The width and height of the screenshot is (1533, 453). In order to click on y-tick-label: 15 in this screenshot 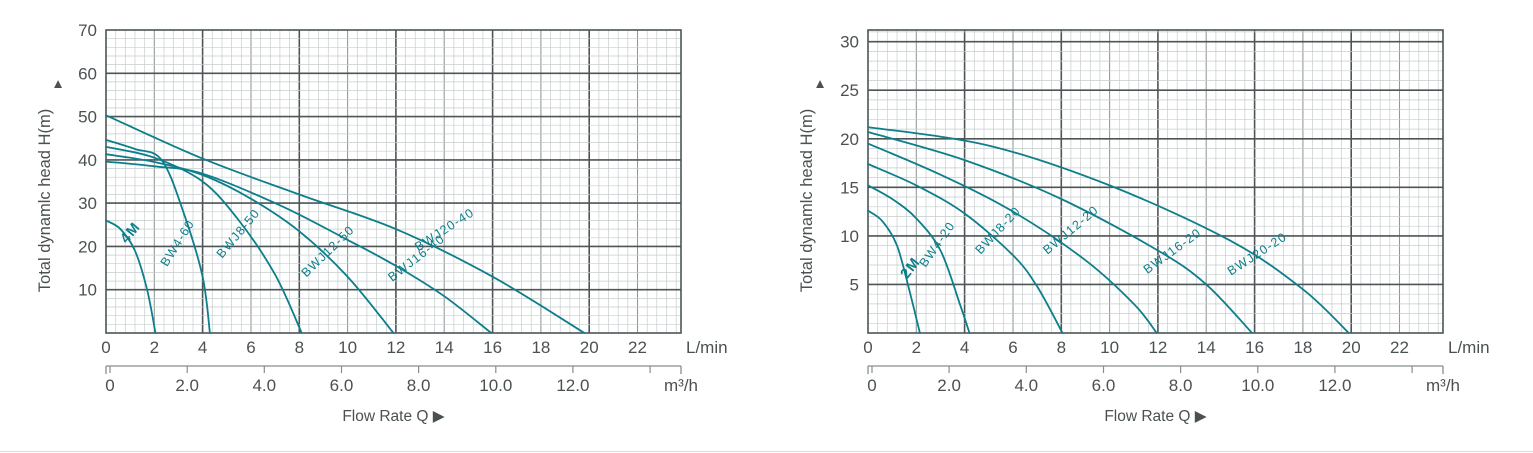, I will do `click(849, 187)`.